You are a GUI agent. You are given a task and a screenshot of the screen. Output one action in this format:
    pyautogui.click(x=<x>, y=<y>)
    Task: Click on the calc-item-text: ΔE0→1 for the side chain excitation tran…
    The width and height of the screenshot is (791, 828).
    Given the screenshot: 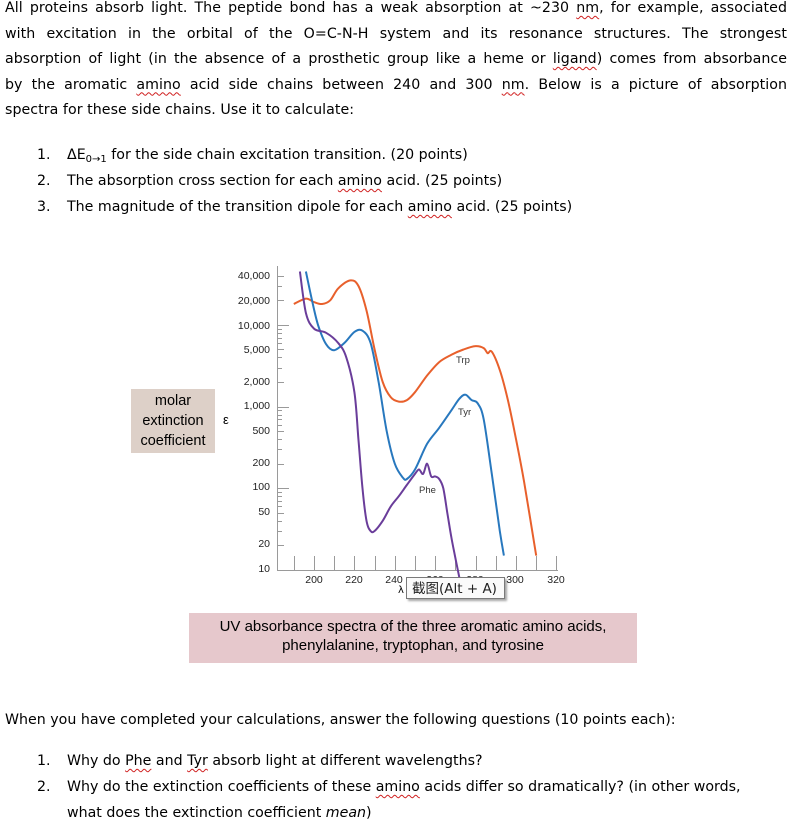 What is the action you would take?
    pyautogui.click(x=267, y=156)
    